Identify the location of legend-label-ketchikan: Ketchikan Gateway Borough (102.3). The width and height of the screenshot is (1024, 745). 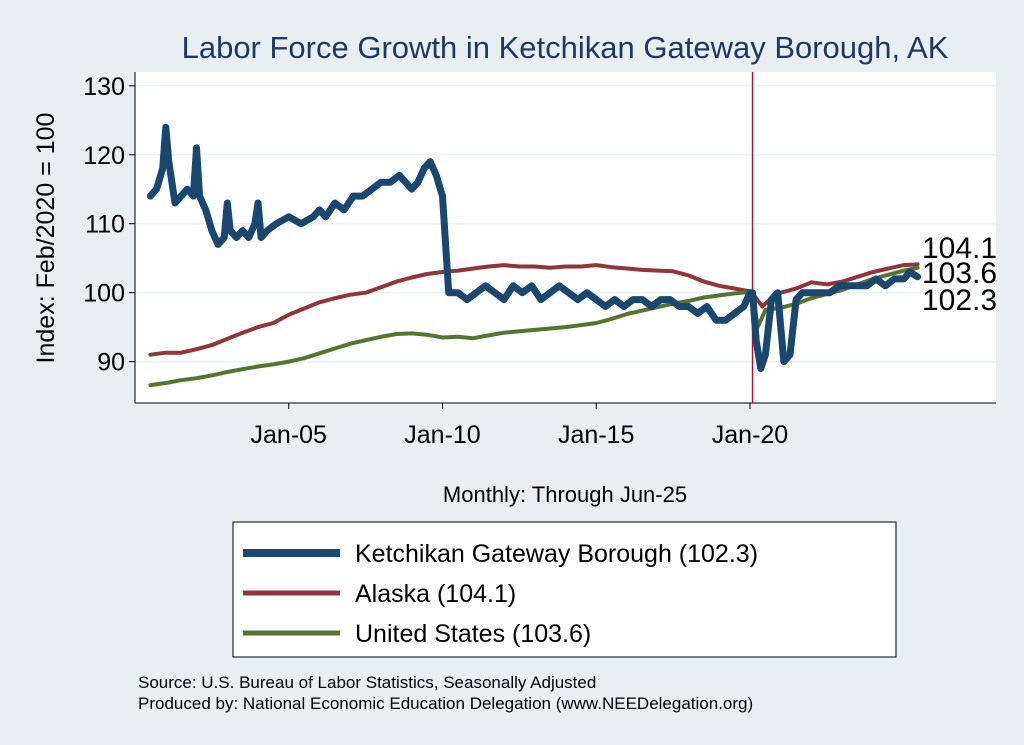
(556, 554).